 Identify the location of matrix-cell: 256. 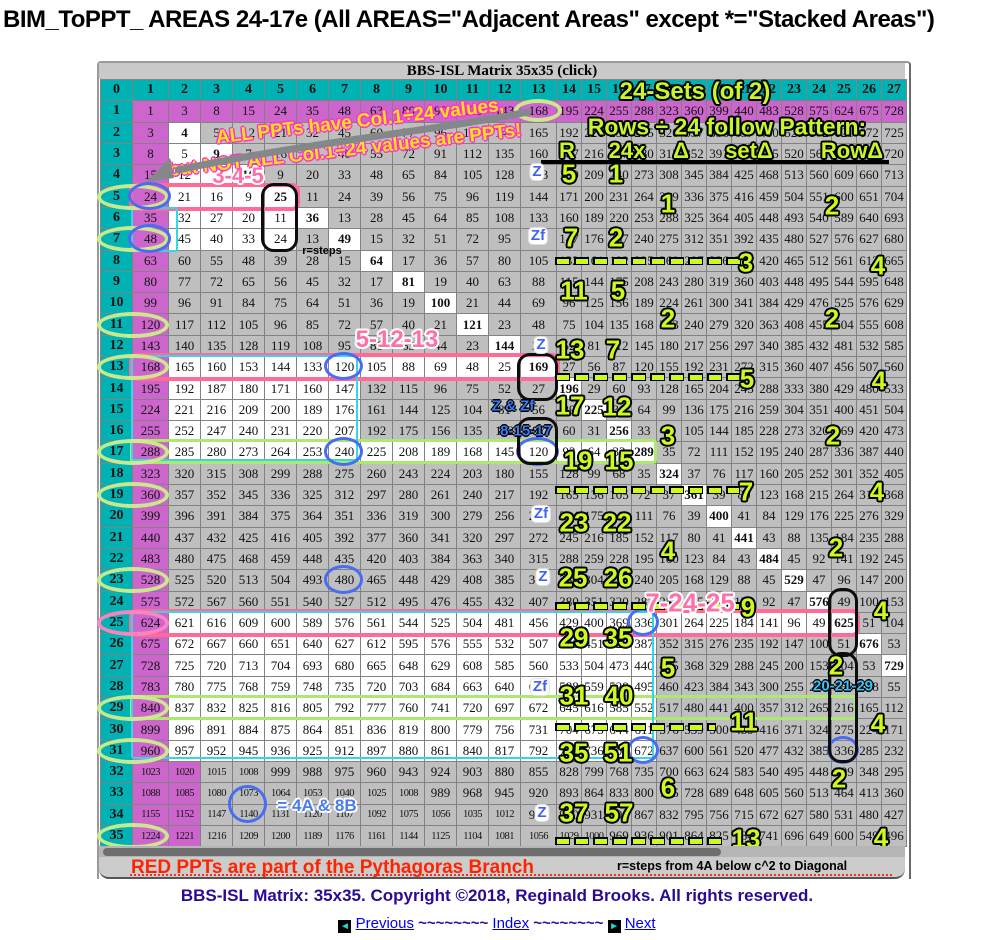
(504, 516).